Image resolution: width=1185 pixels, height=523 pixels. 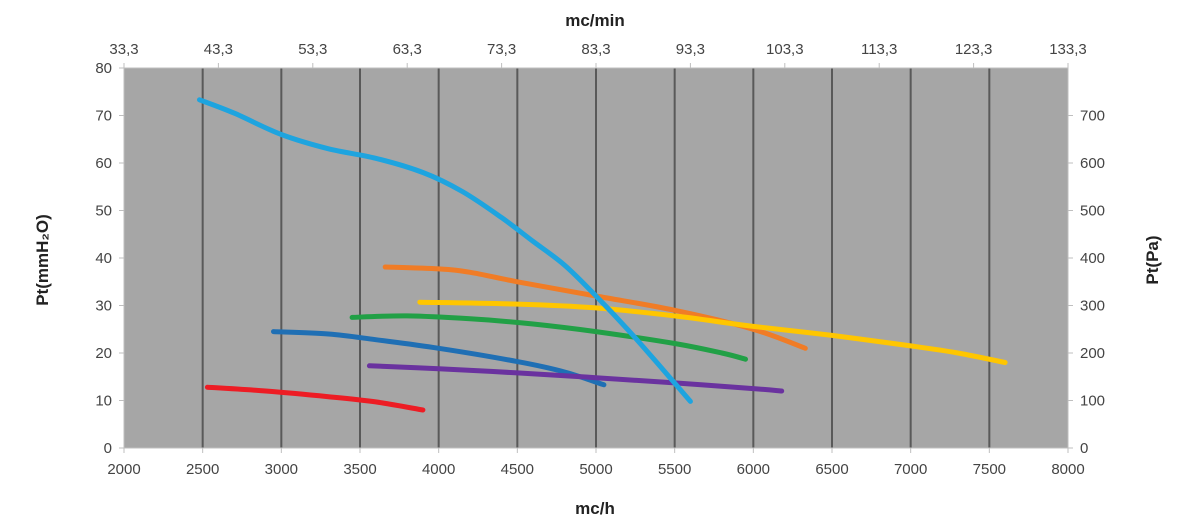 I want to click on x2-tick-label: 73,3, so click(x=501, y=49).